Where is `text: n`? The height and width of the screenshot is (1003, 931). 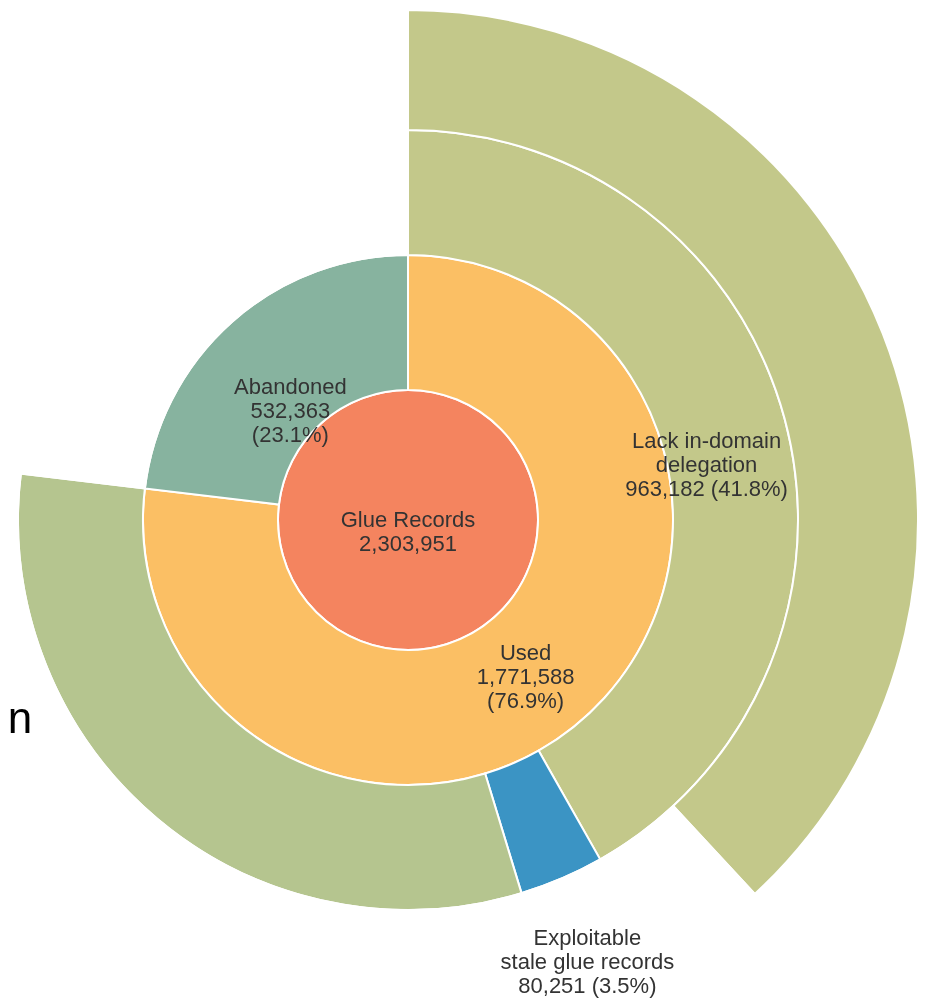
text: n is located at coordinates (20, 717).